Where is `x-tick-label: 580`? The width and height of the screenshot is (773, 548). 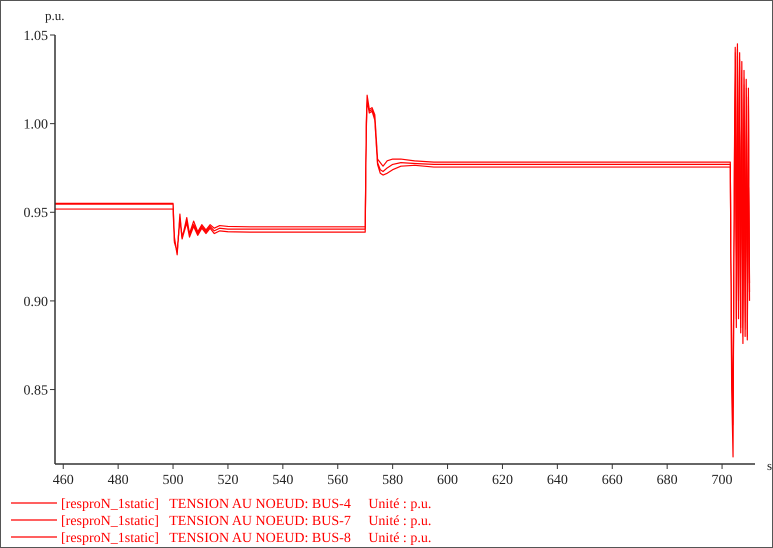 x-tick-label: 580 is located at coordinates (393, 480).